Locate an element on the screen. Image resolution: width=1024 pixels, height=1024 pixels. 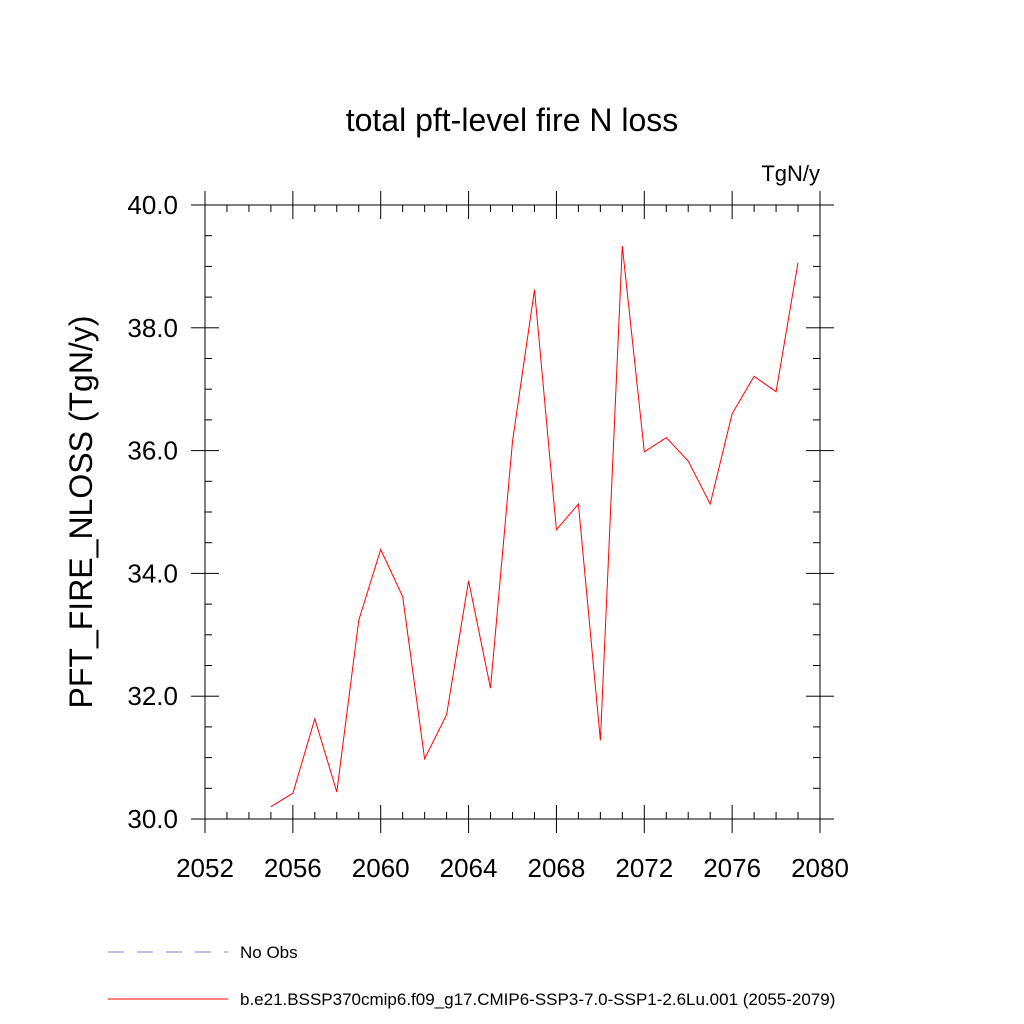
x-tick-label: 2068 is located at coordinates (557, 868).